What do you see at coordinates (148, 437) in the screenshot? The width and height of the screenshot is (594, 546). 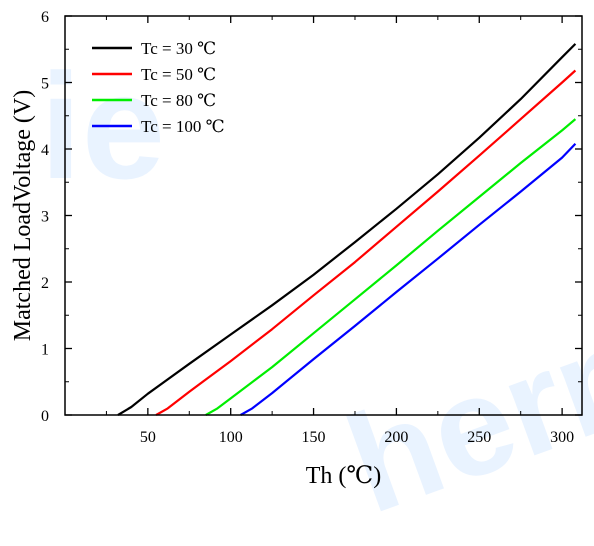 I see `x-tick-label-0: 50` at bounding box center [148, 437].